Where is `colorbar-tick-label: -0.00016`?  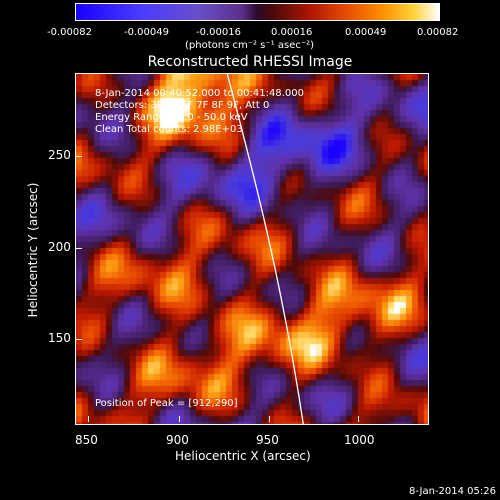 colorbar-tick-label: -0.00016 is located at coordinates (218, 32).